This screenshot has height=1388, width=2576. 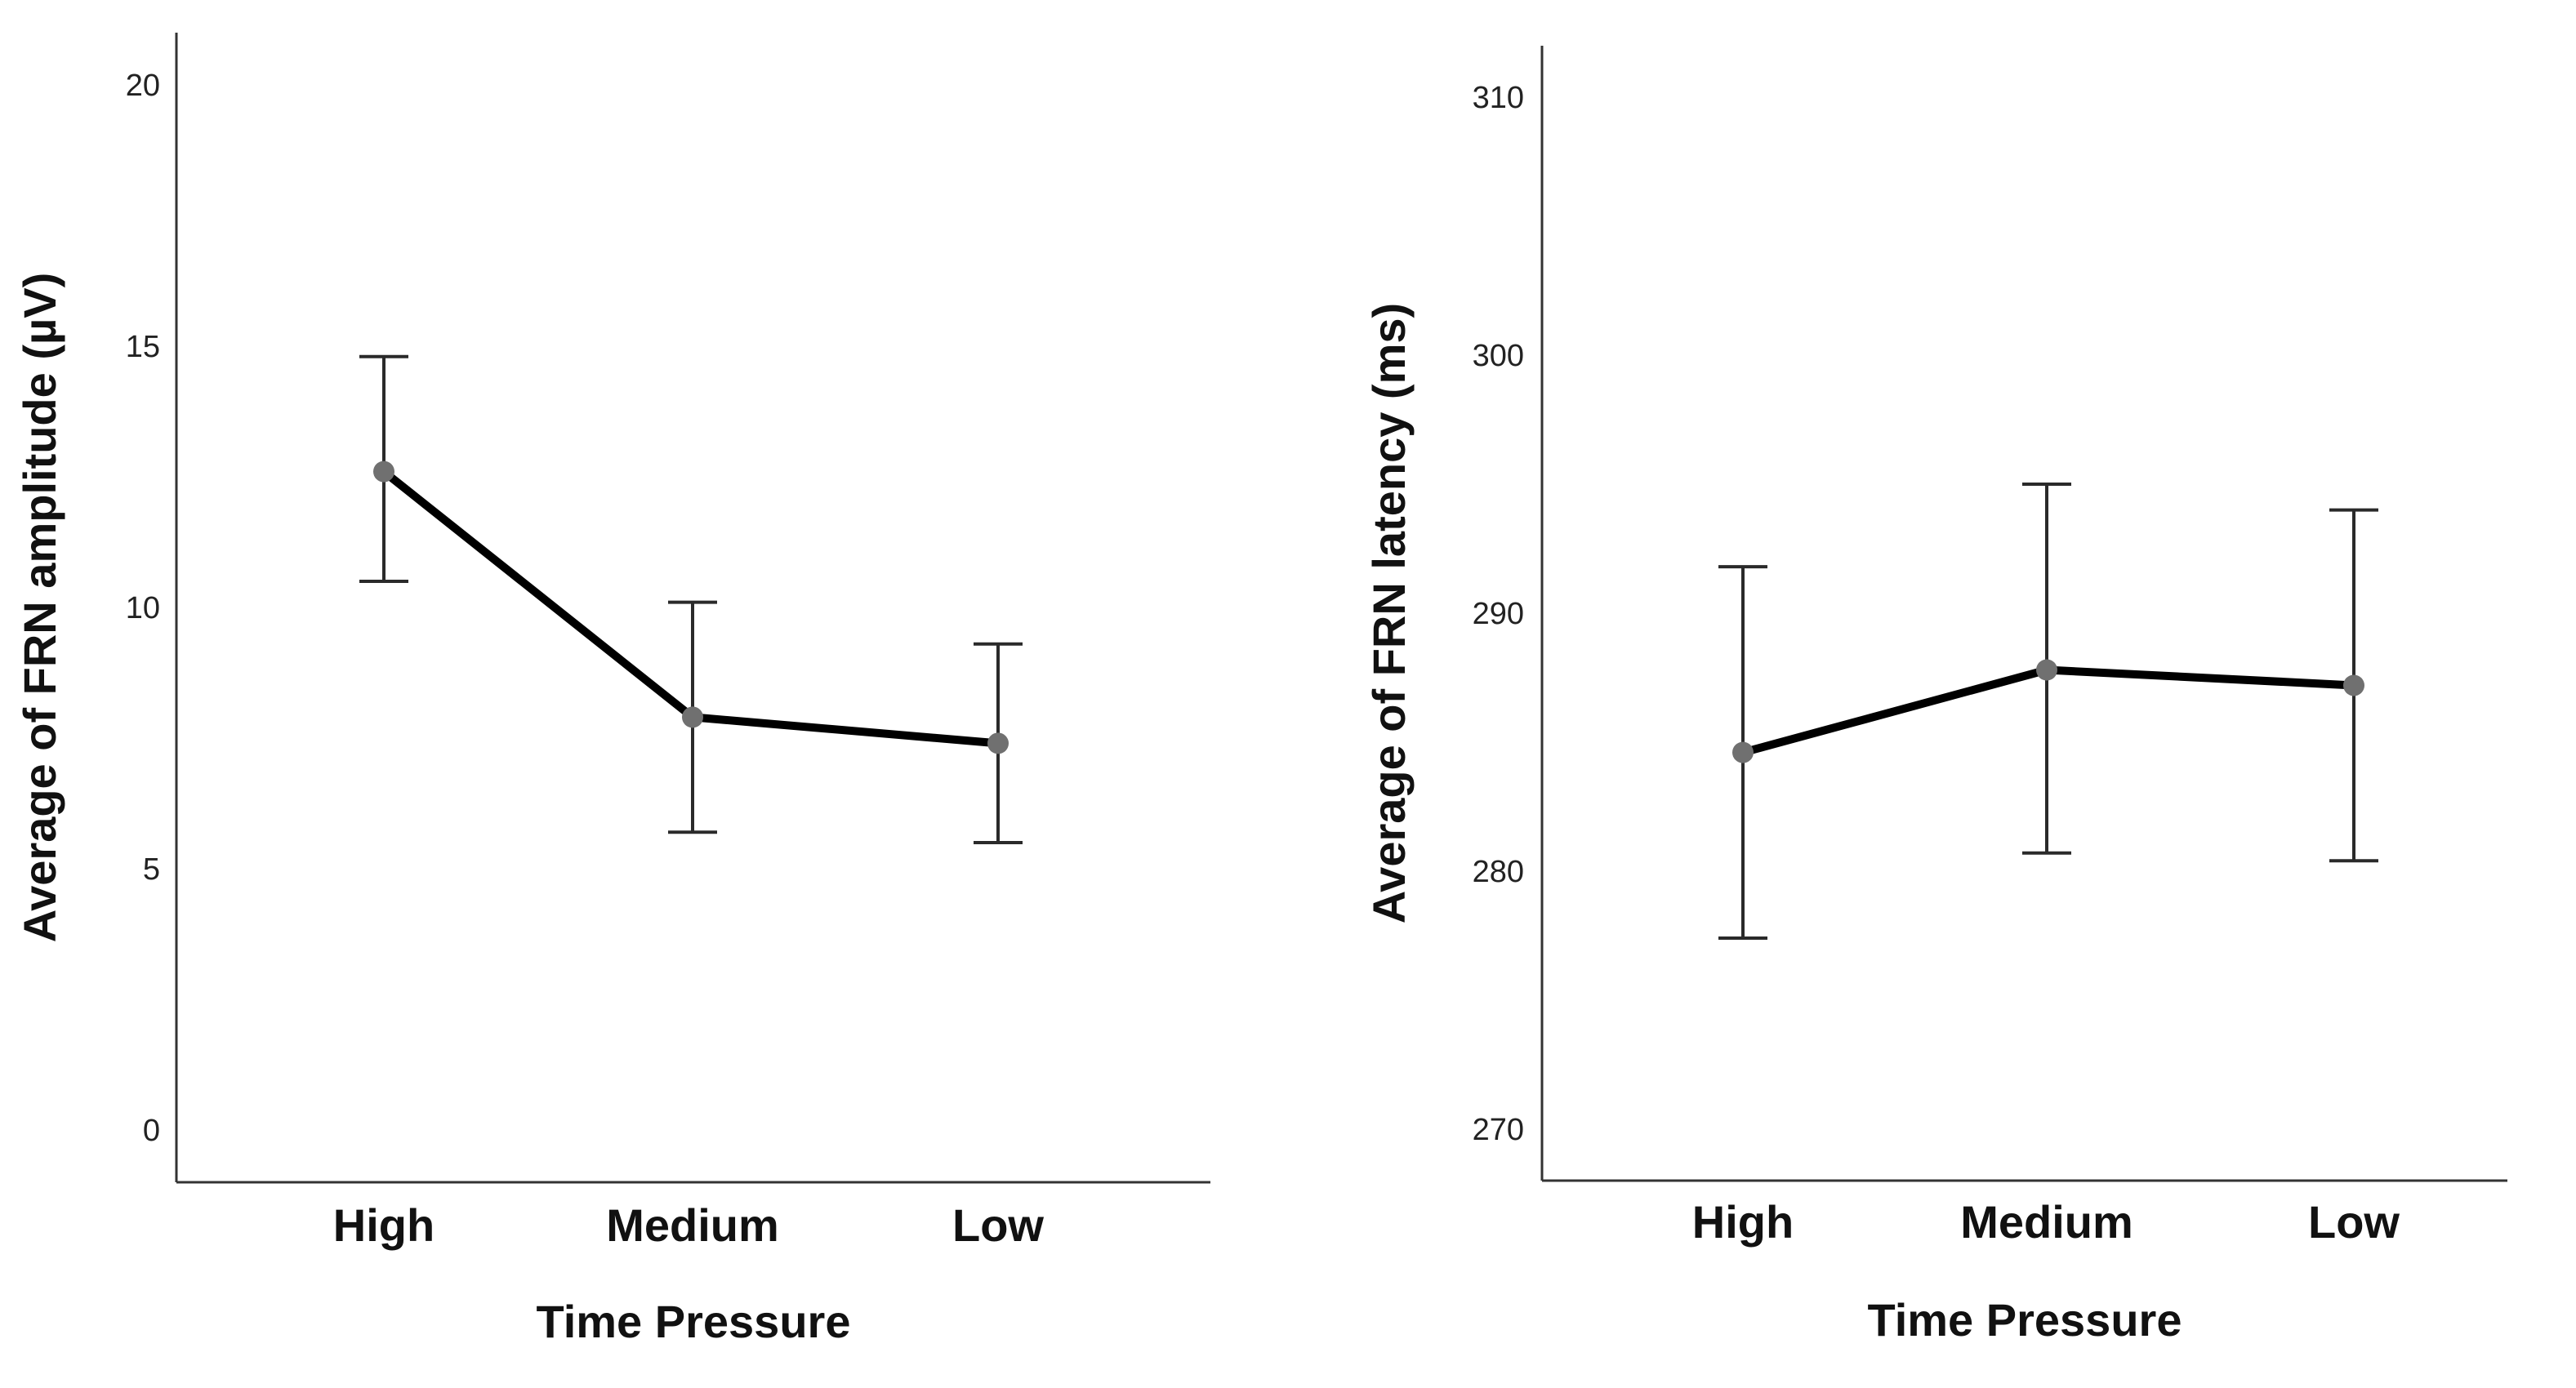 What do you see at coordinates (39, 608) in the screenshot?
I see `y-axis-title: Average of FRN amplitude (µV)` at bounding box center [39, 608].